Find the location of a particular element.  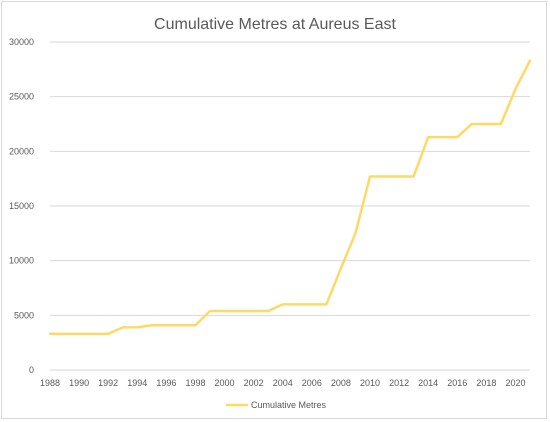

legend-label: Cumulative Metres is located at coordinates (289, 405).